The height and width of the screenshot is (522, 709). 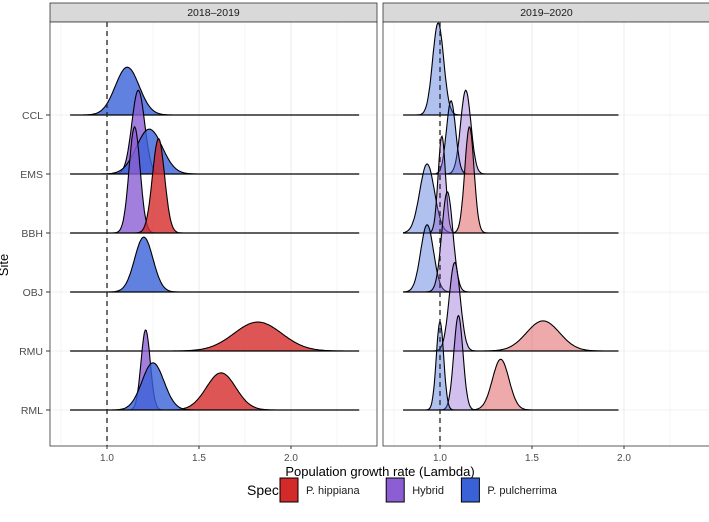 I want to click on density-RML-hybrid, so click(x=511, y=362).